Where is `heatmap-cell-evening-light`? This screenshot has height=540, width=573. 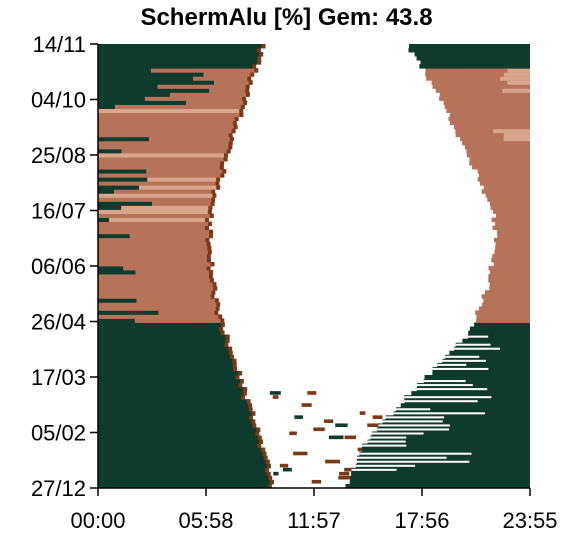 heatmap-cell-evening-light is located at coordinates (515, 78).